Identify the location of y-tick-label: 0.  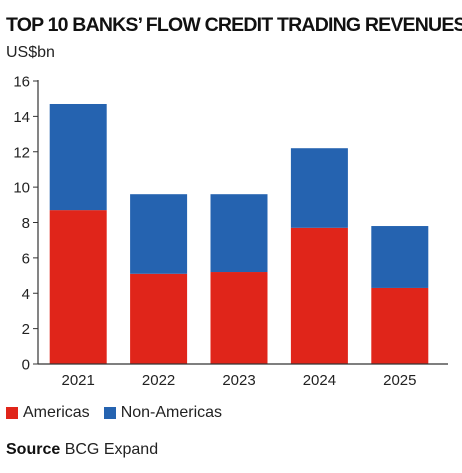
(26, 365).